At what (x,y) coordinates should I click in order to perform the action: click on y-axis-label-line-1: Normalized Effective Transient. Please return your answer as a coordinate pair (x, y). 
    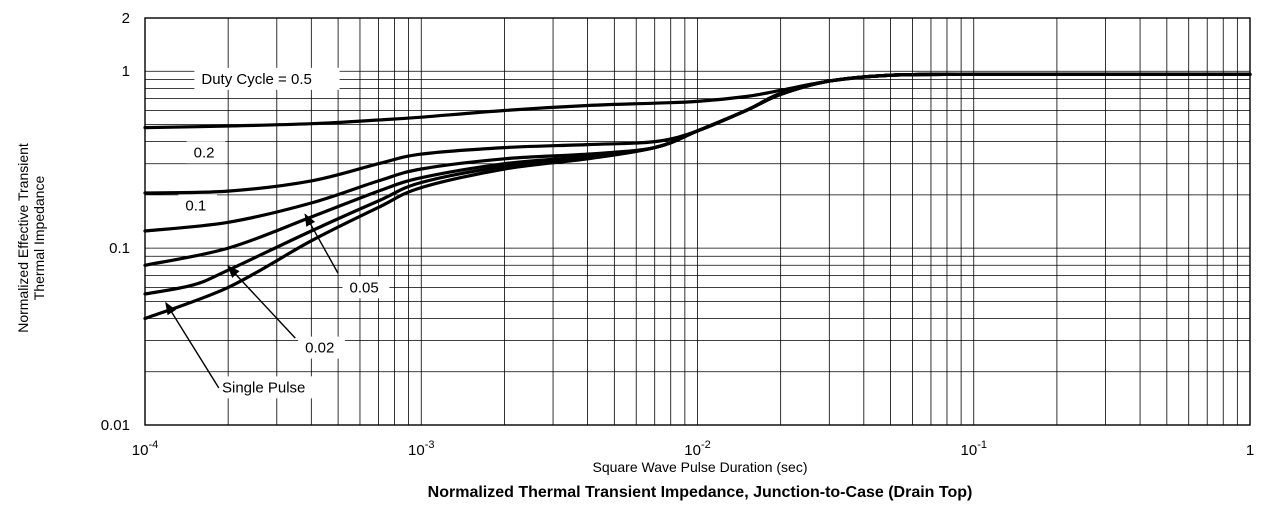
    Looking at the image, I should click on (23, 238).